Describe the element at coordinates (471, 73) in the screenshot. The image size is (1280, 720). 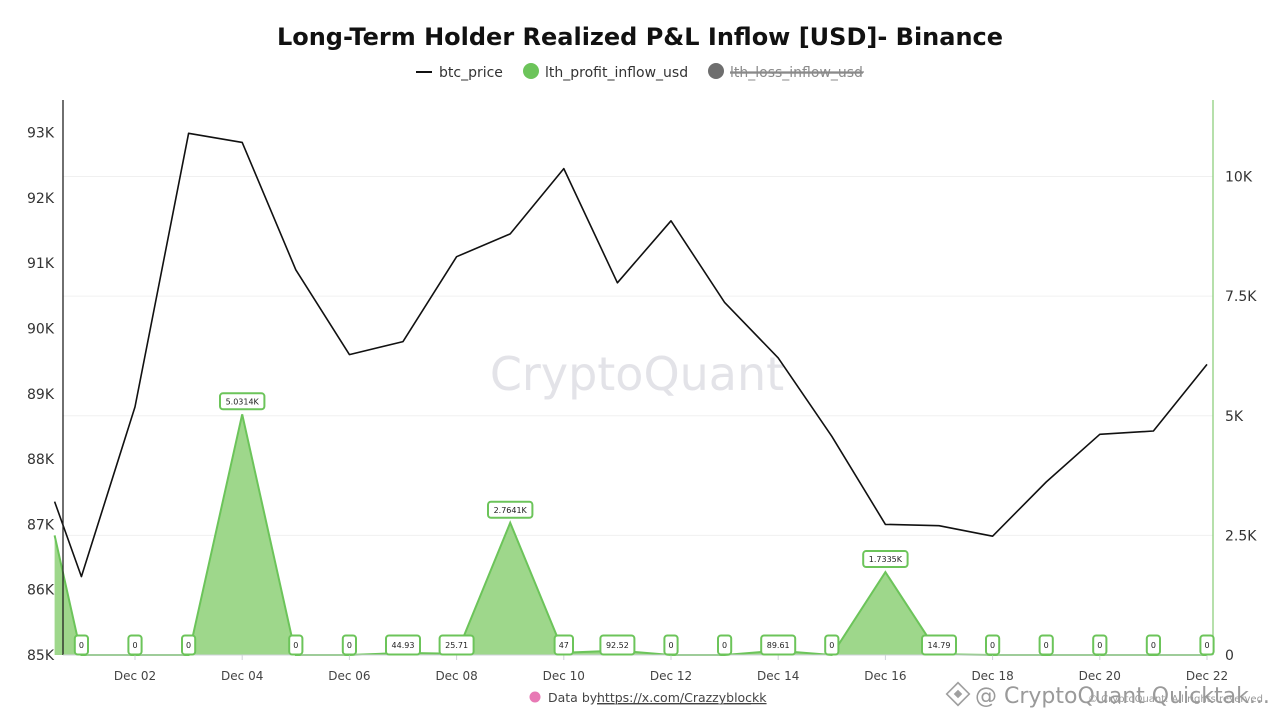
I see `legend-label-btc-price: btc_price` at that location.